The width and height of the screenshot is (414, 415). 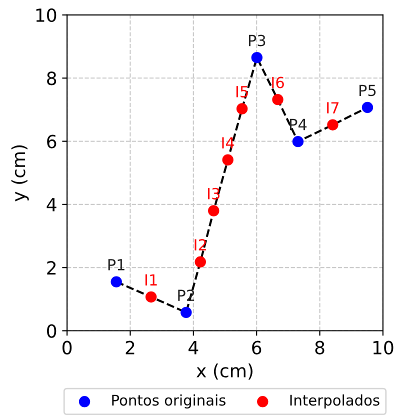 What do you see at coordinates (20, 173) in the screenshot?
I see `y-axis-title: y (cm)` at bounding box center [20, 173].